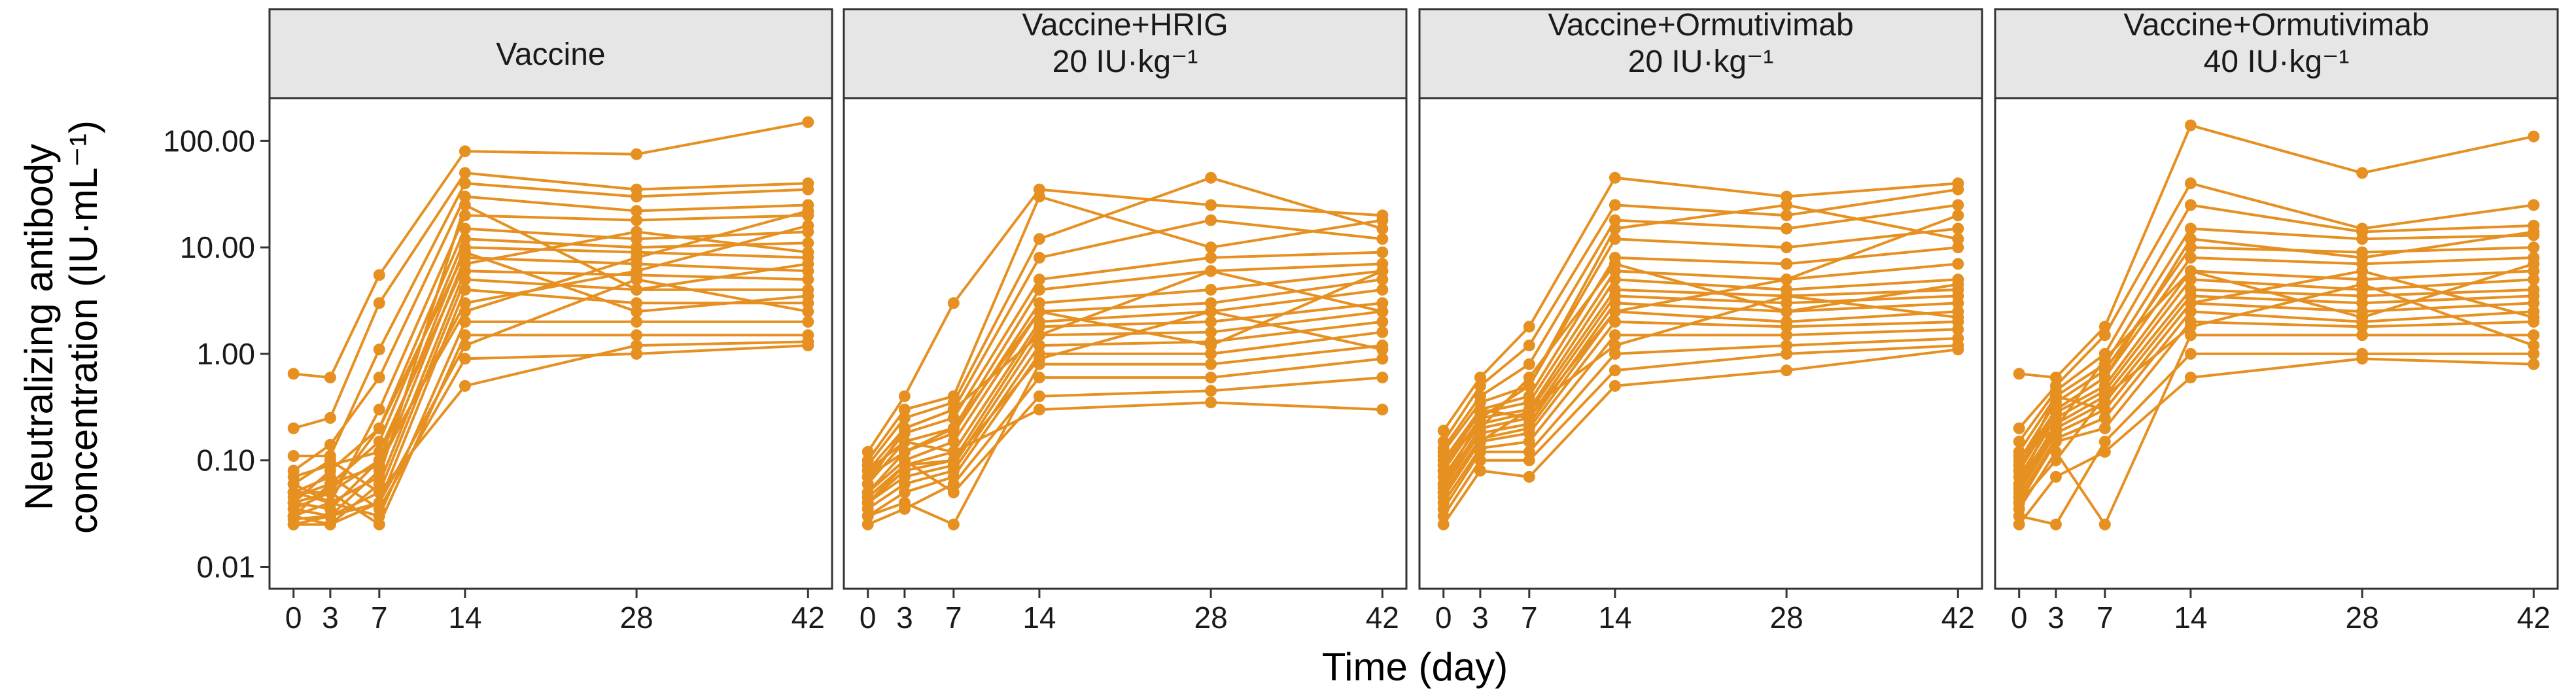 The image size is (2576, 698). Describe the element at coordinates (953, 618) in the screenshot. I see `x-tick-label: 7` at that location.